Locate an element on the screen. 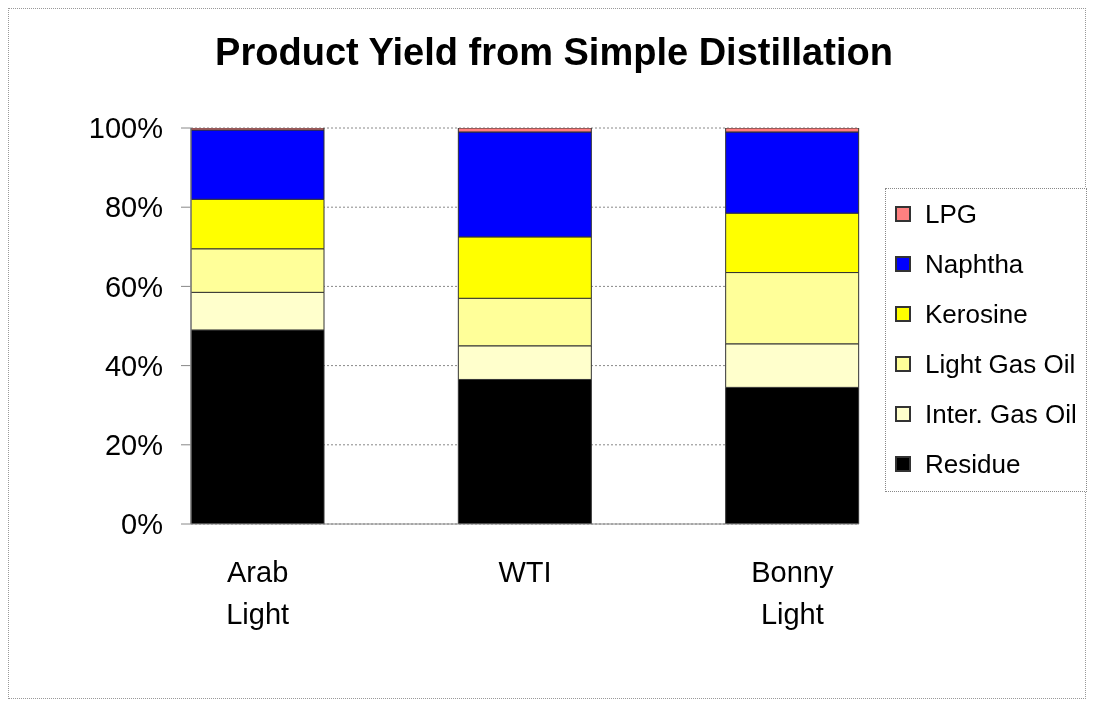 This screenshot has height=707, width=1094. y-tick-label: 40% is located at coordinates (133, 365).